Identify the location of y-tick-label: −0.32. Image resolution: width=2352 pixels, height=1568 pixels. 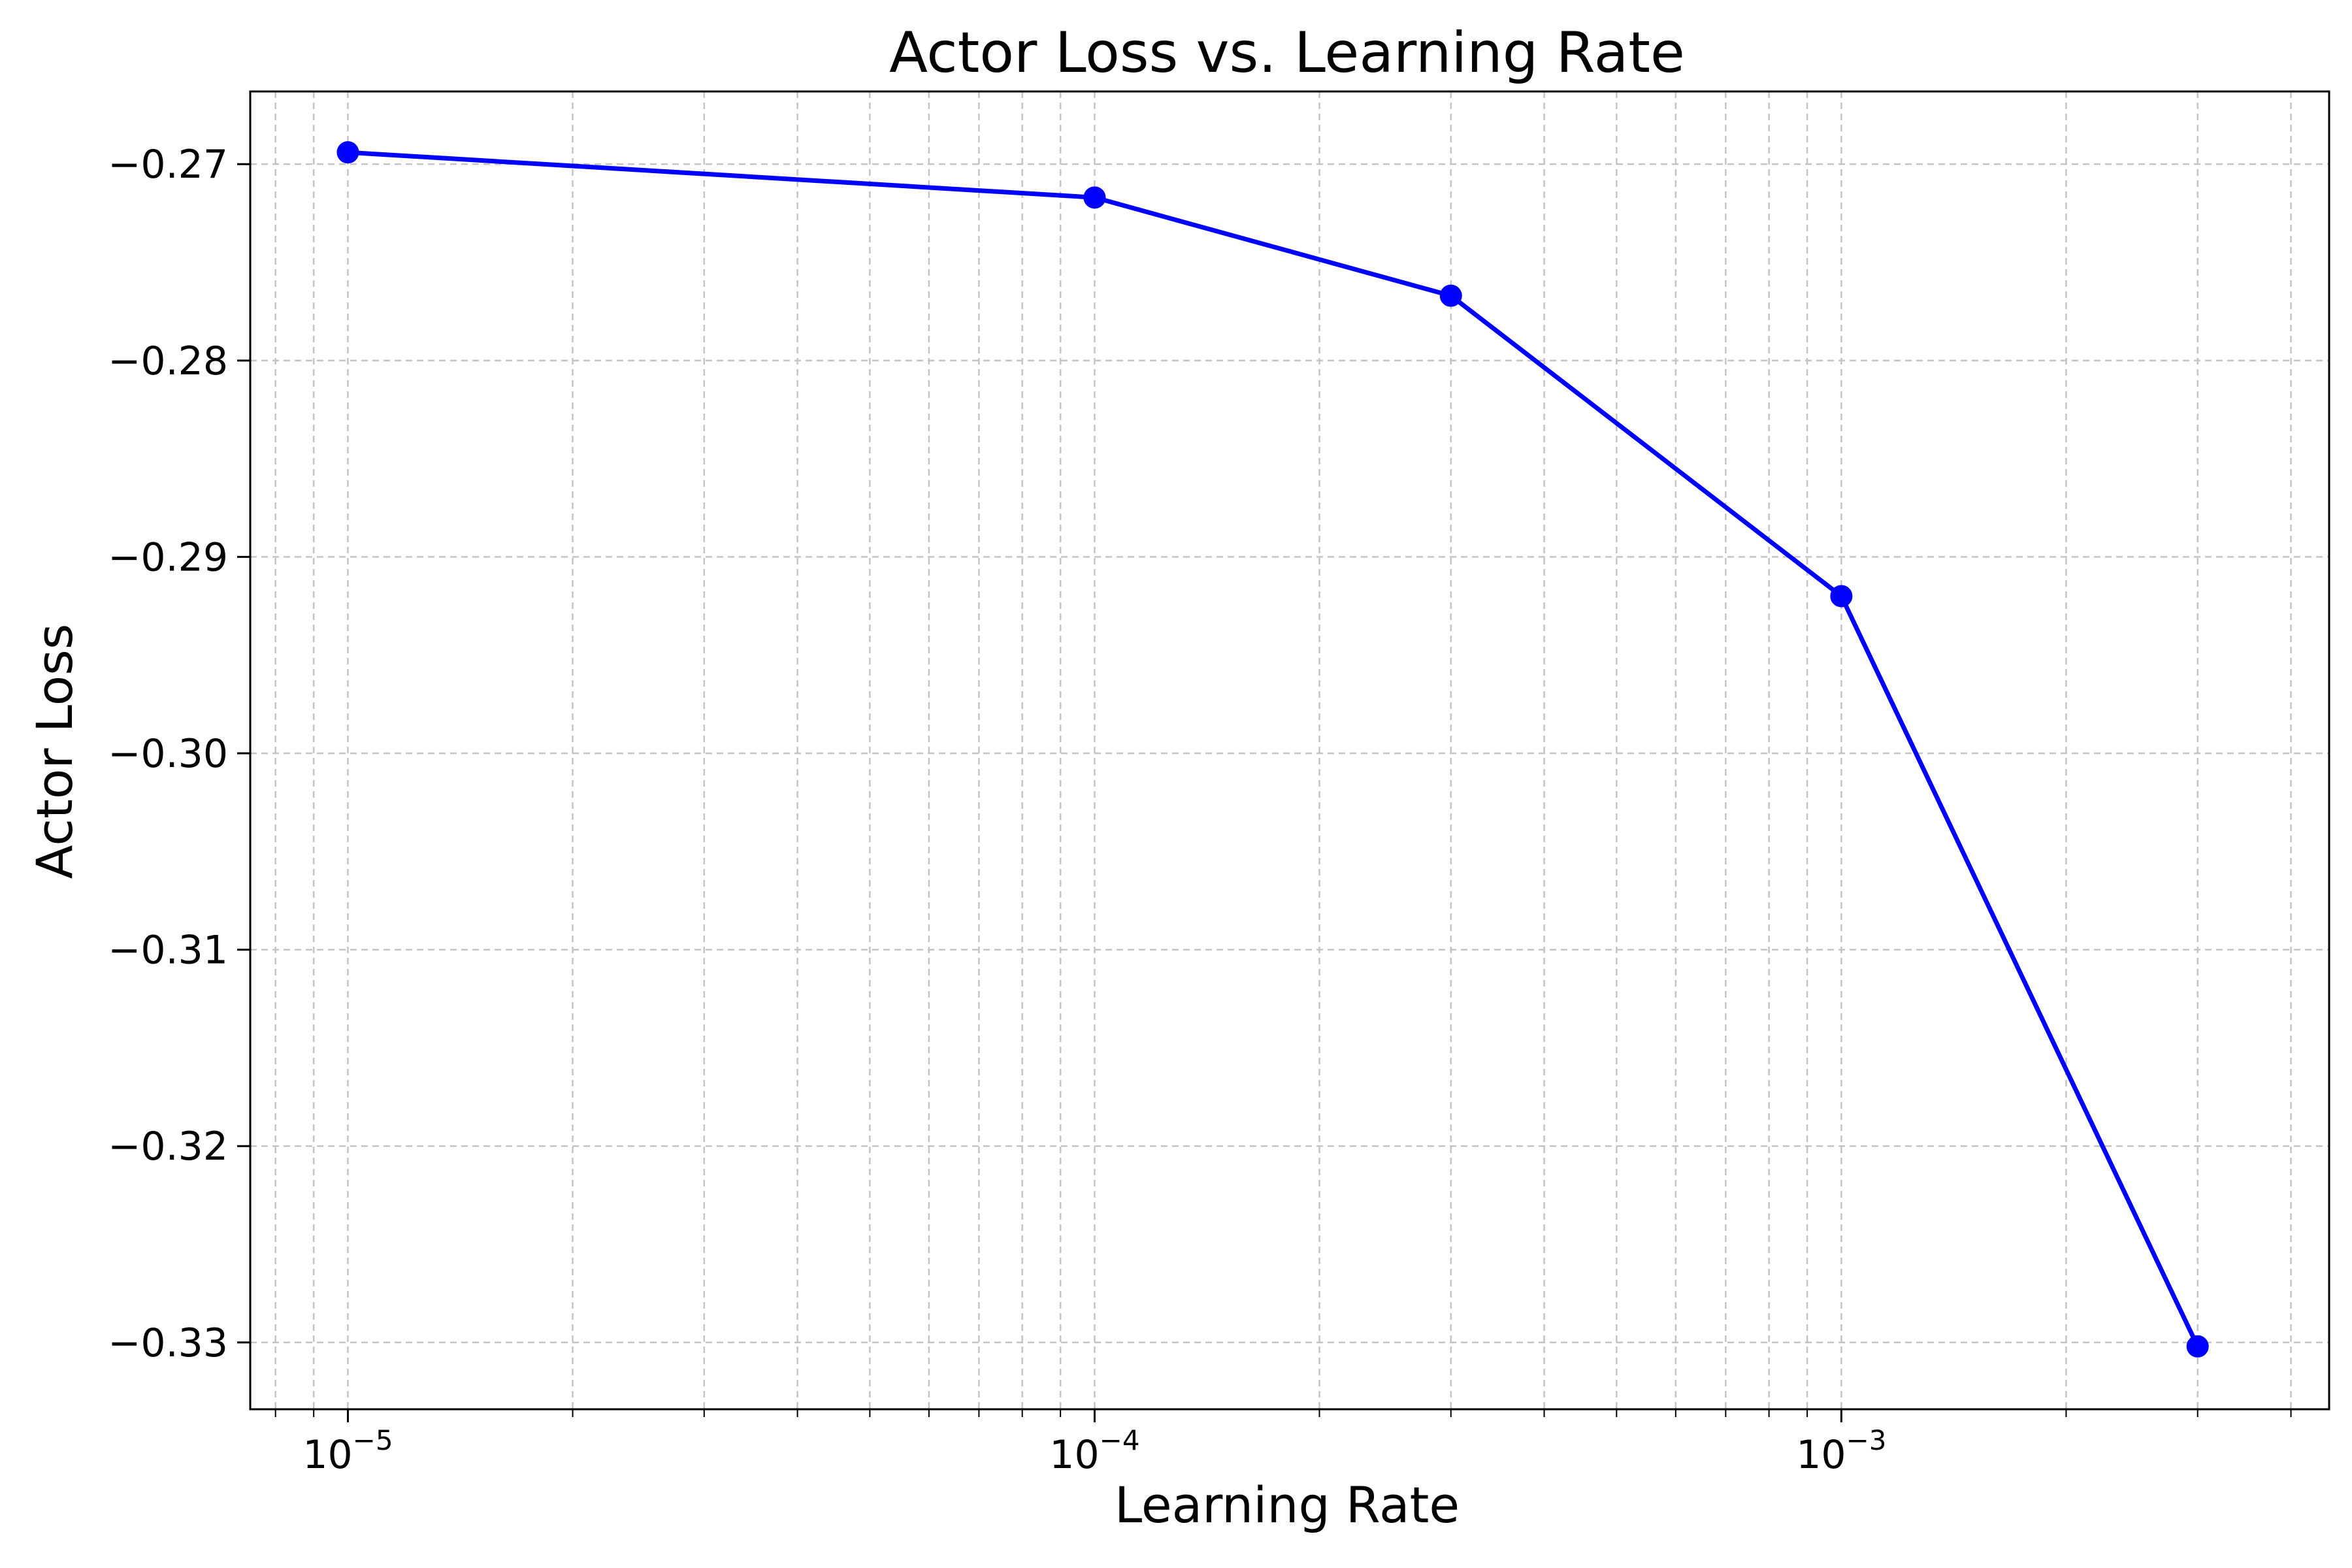
(168, 1146).